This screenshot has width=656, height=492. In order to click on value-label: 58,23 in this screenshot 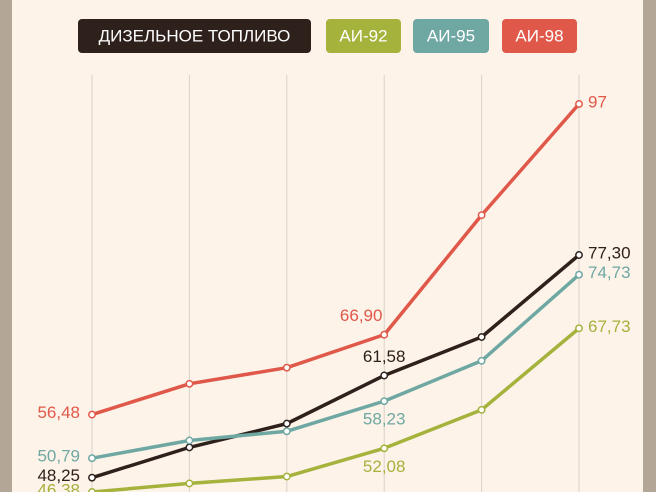, I will do `click(384, 419)`.